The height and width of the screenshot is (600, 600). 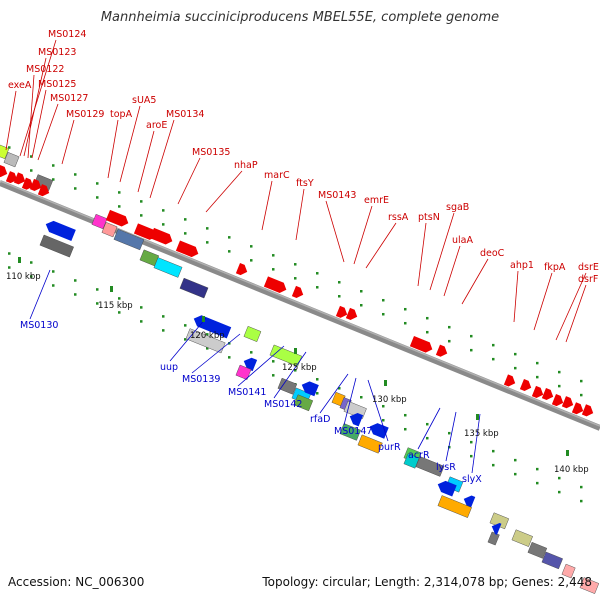 What do you see at coordinates (588, 279) in the screenshot?
I see `gene-label-dsrf: dsrF` at bounding box center [588, 279].